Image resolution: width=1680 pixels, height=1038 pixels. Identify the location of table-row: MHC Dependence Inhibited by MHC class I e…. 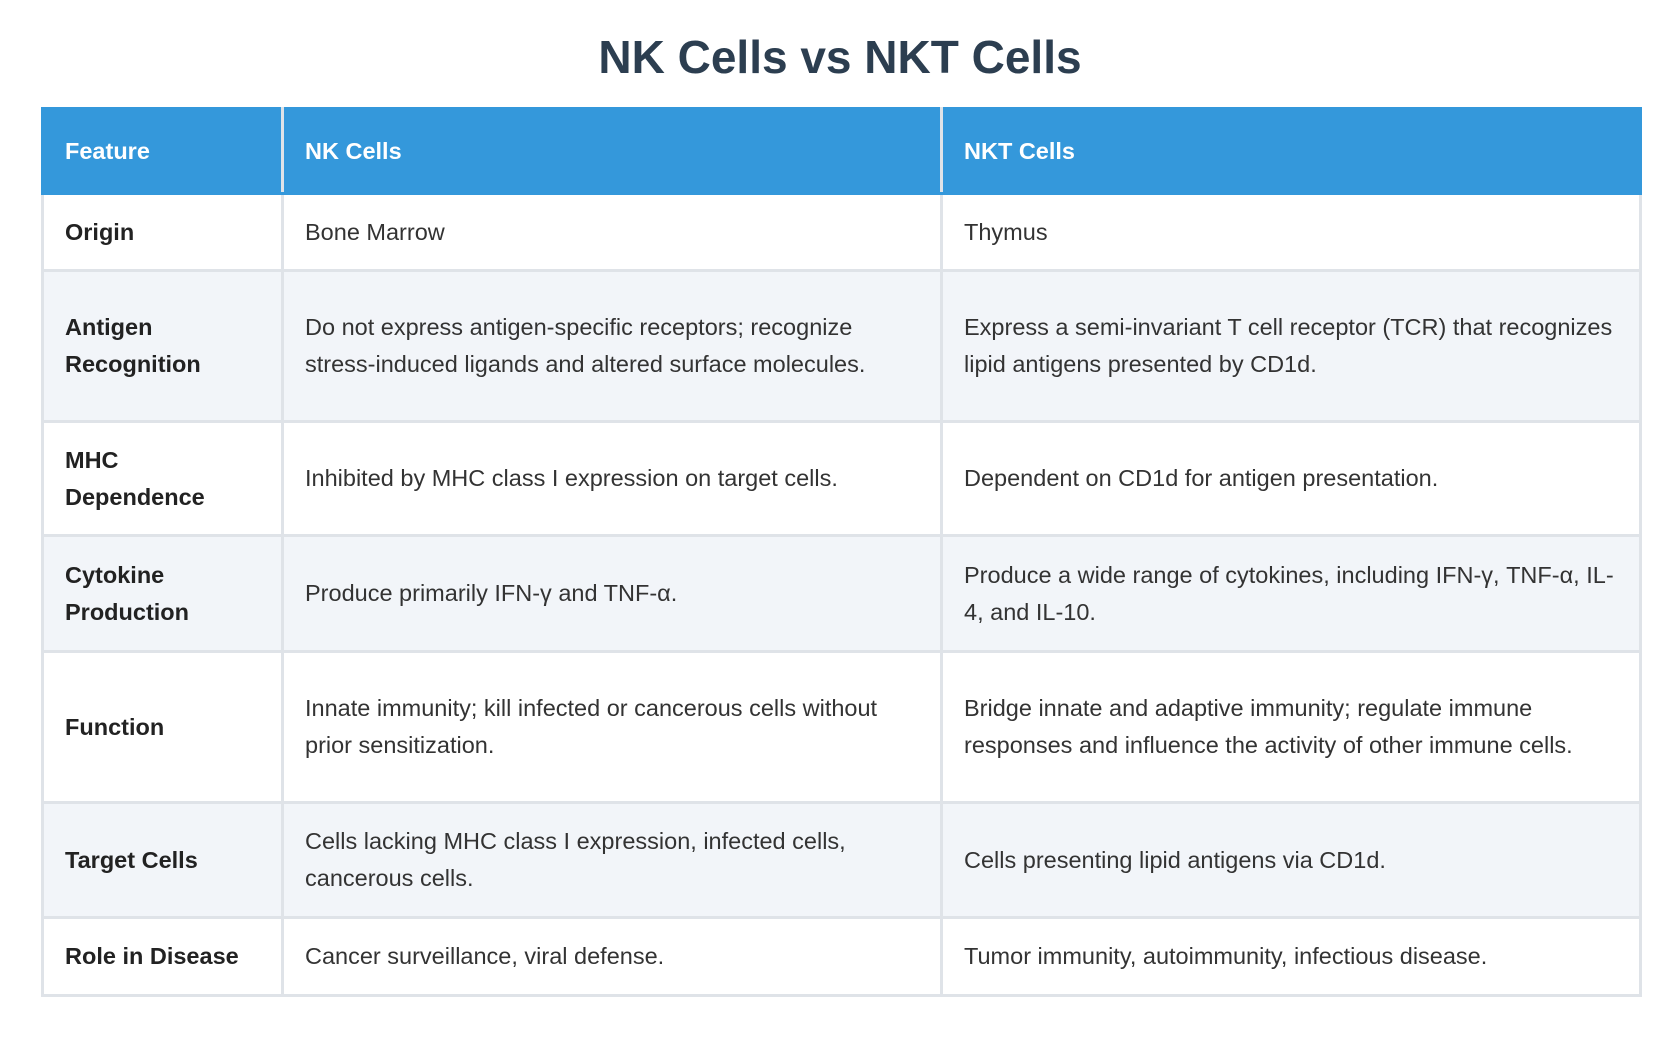
(841, 478).